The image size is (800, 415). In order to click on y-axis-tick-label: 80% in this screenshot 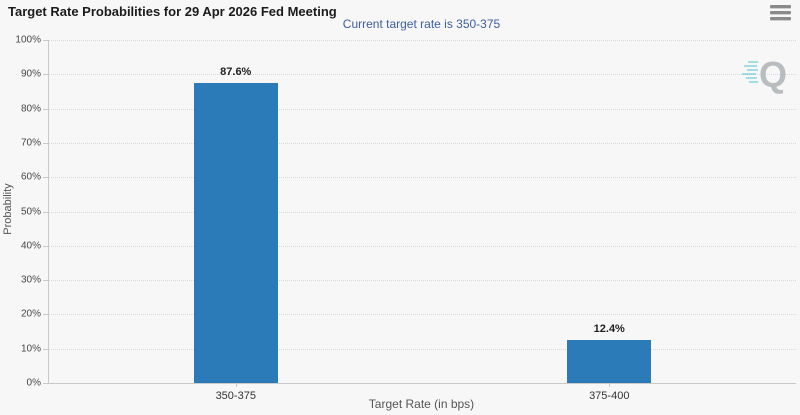, I will do `click(30, 109)`.